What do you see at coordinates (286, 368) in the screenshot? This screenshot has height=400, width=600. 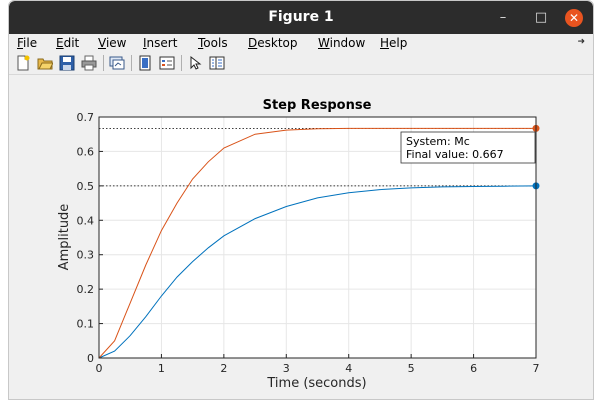 I see `x-tick-label: 3` at bounding box center [286, 368].